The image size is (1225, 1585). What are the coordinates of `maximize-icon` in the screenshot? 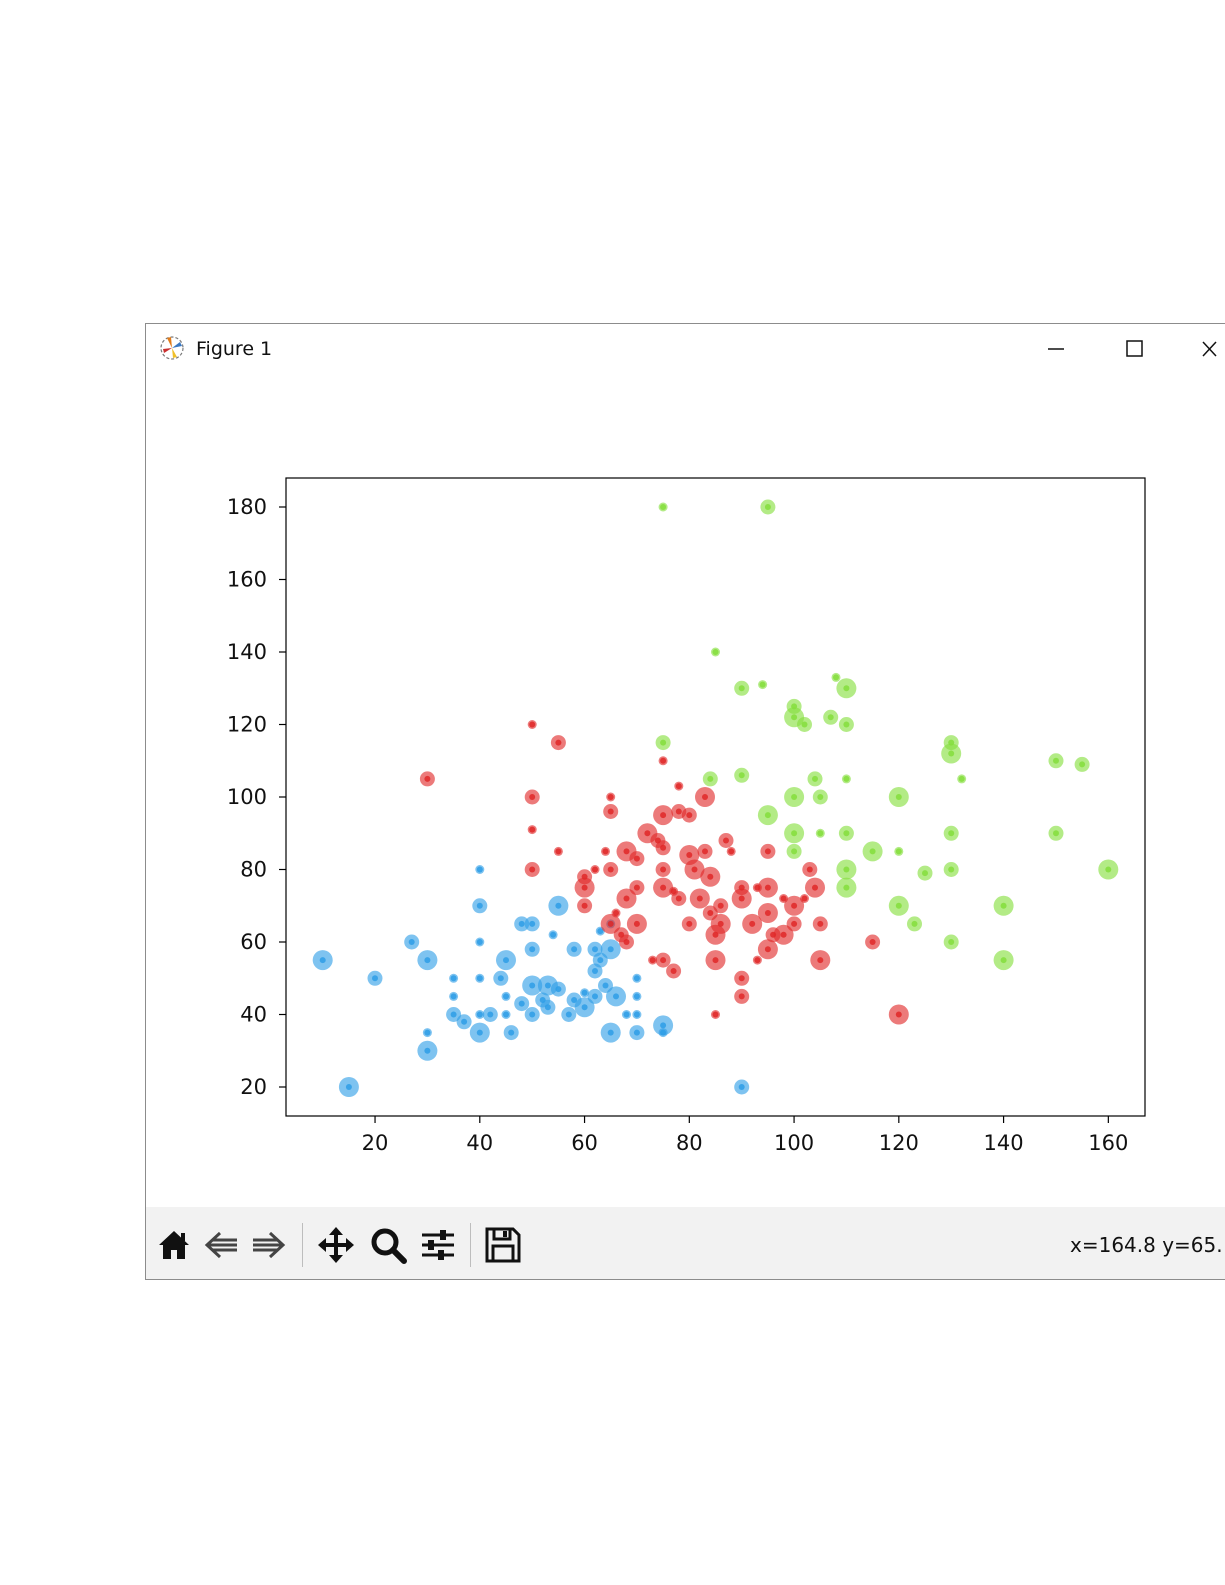 It's located at (1134, 348).